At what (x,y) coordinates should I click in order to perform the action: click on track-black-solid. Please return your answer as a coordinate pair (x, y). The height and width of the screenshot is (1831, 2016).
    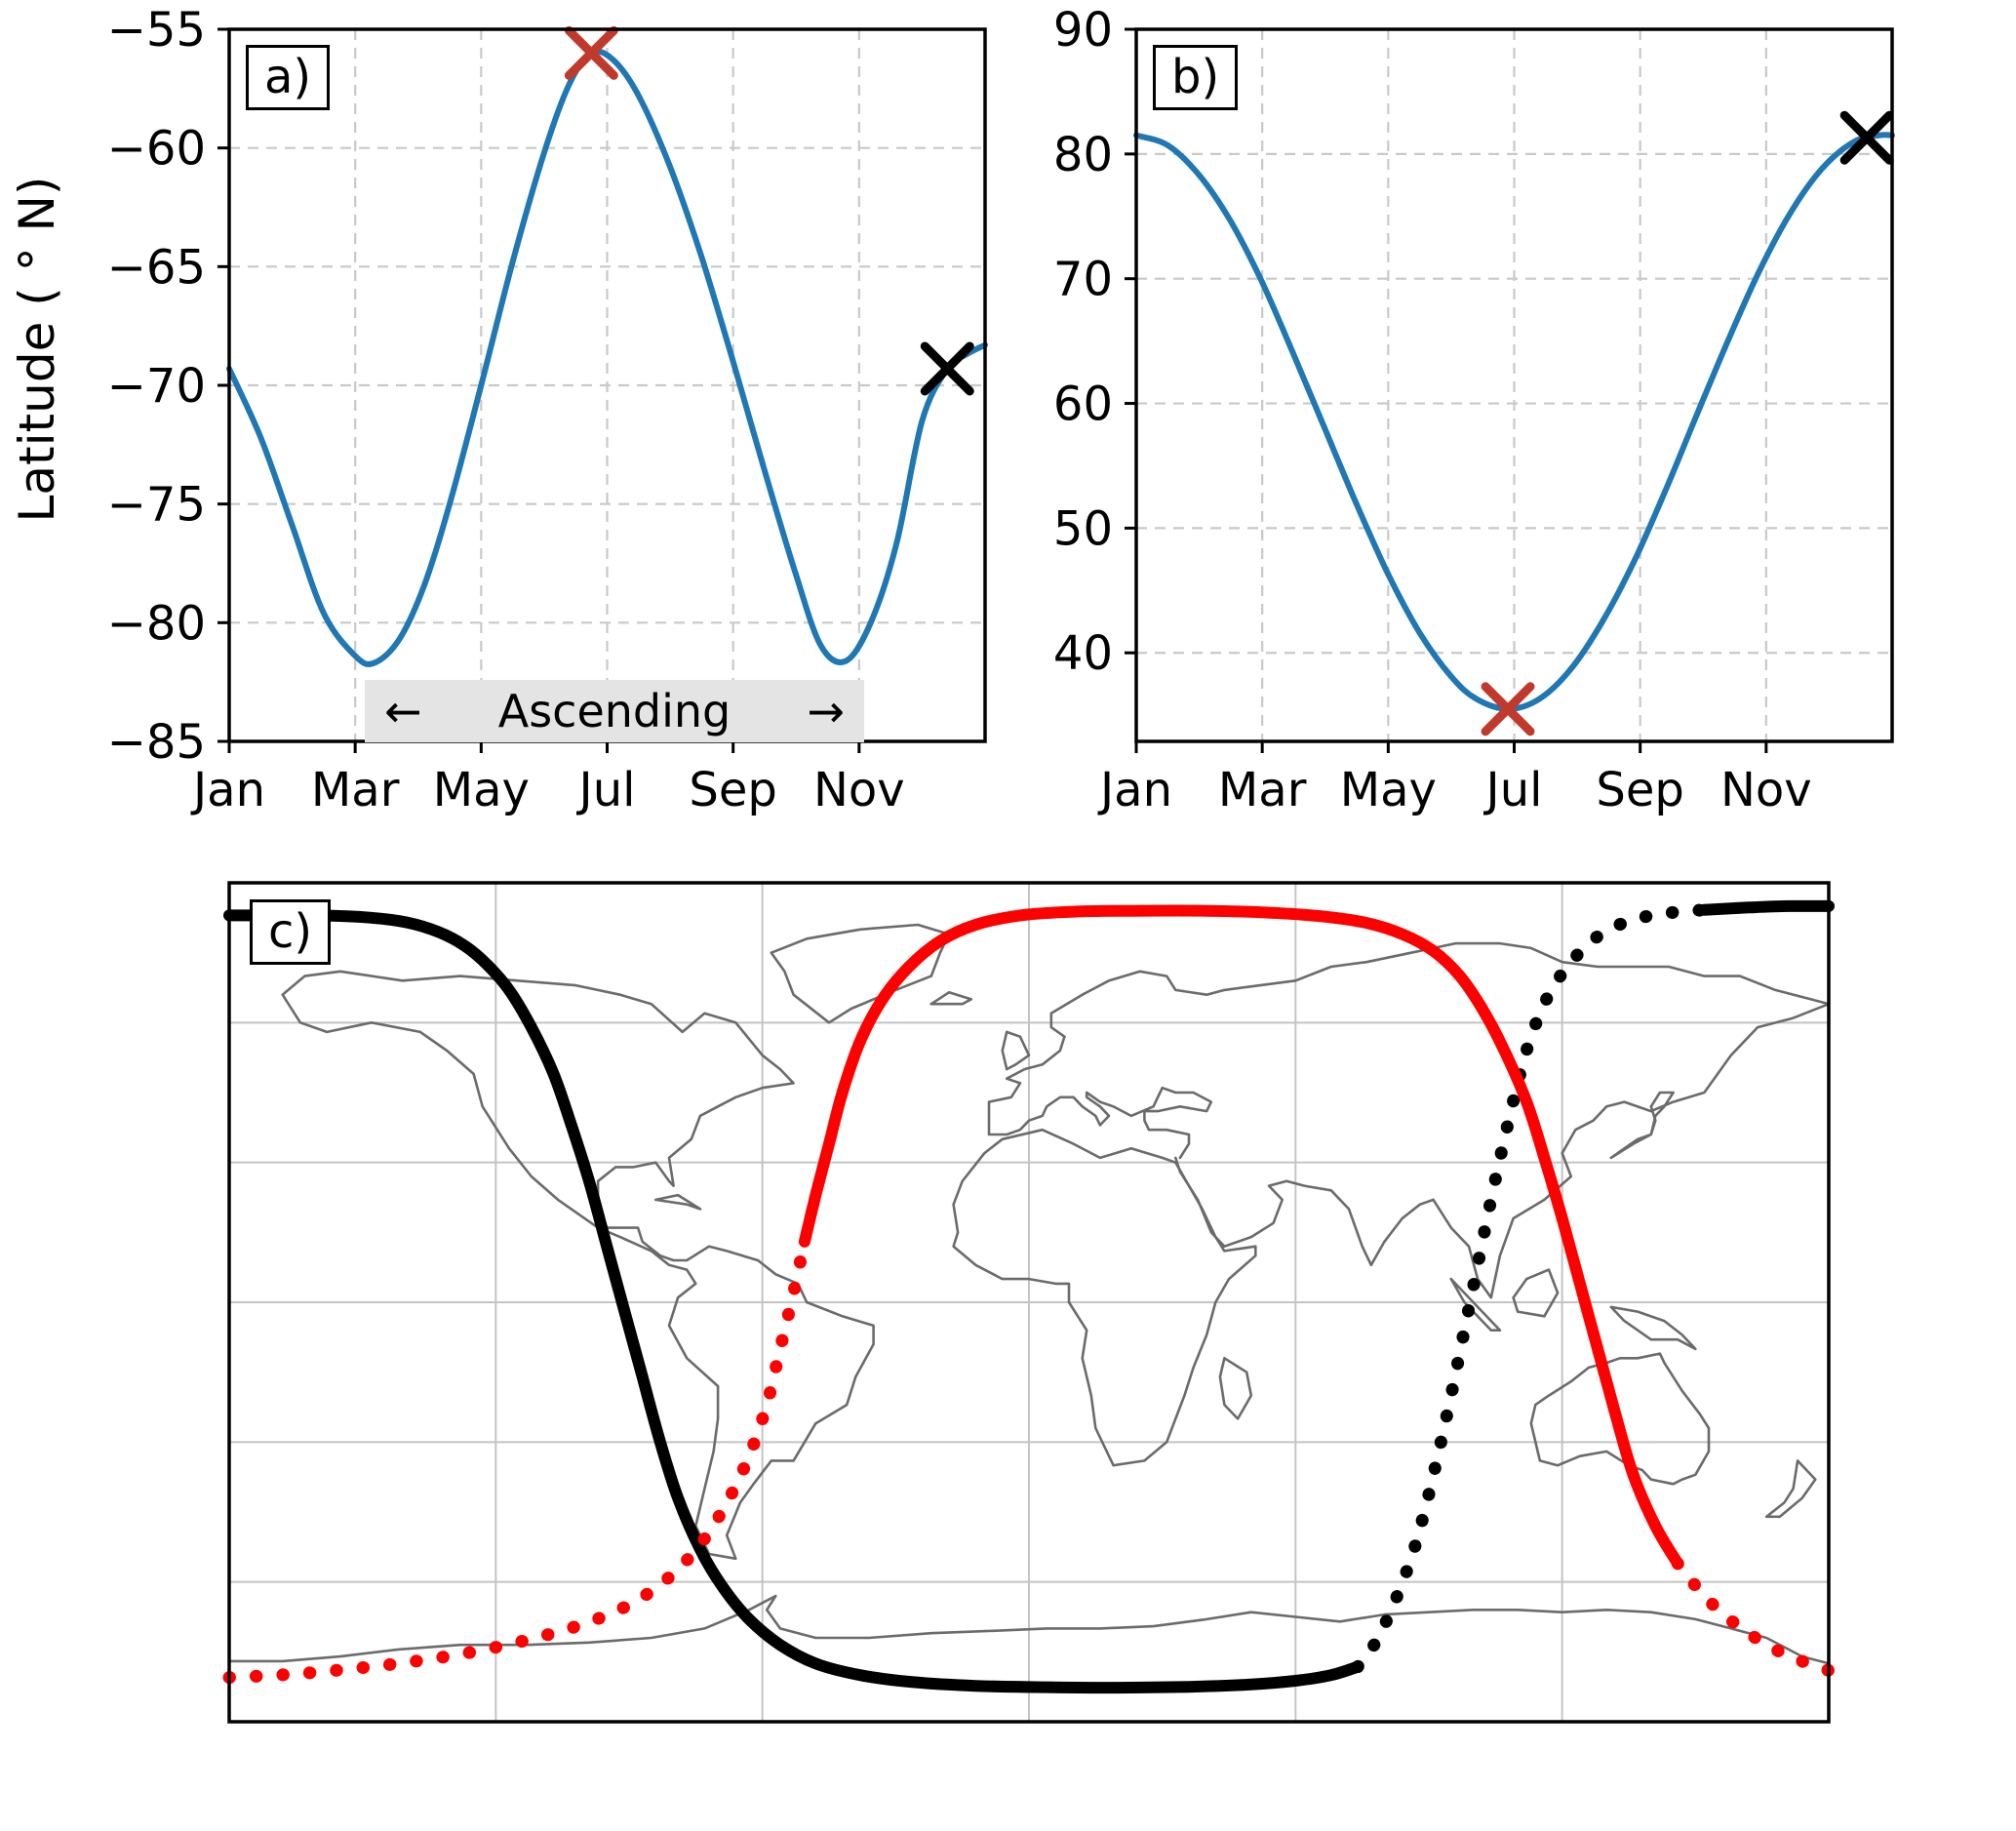
    Looking at the image, I should click on (1766, 907).